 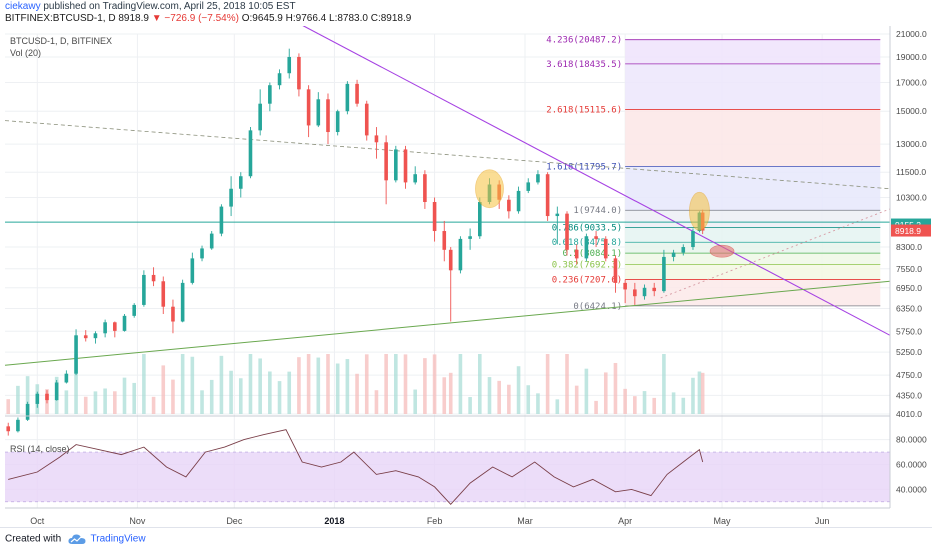 I want to click on rsi-pane, so click(x=447, y=467).